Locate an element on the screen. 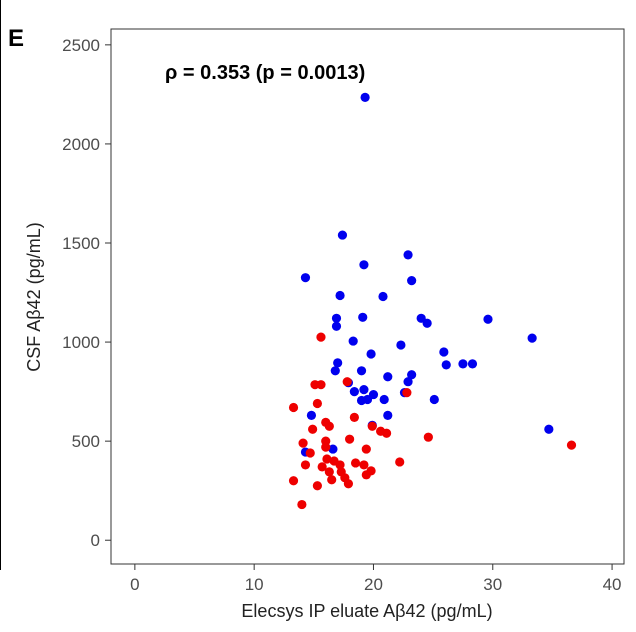  y-axis-title: CSF Aβ42 (pg/mL) is located at coordinates (34, 296).